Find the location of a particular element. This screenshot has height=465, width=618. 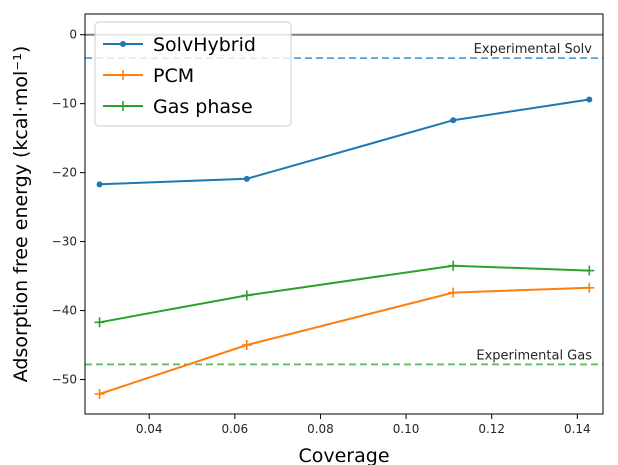

legend: SolvHybrid PCM Gas phase is located at coordinates (193, 74).